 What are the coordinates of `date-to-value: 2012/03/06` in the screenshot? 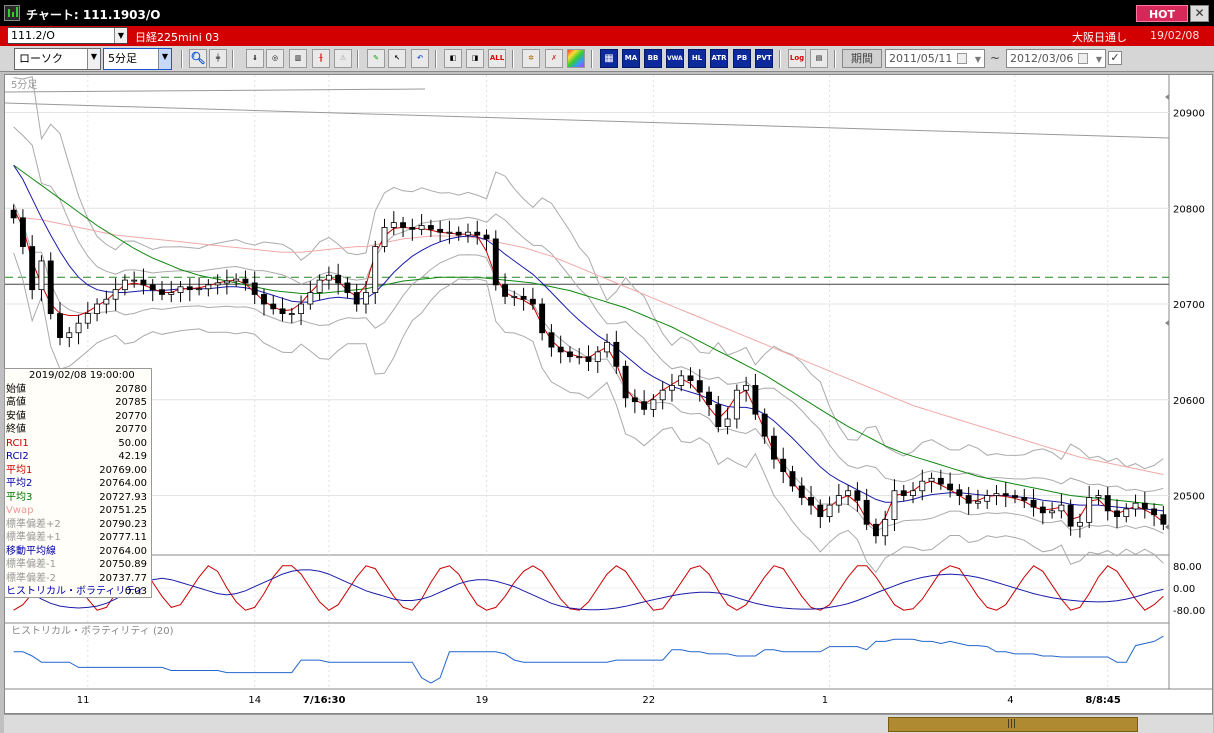 It's located at (1042, 58).